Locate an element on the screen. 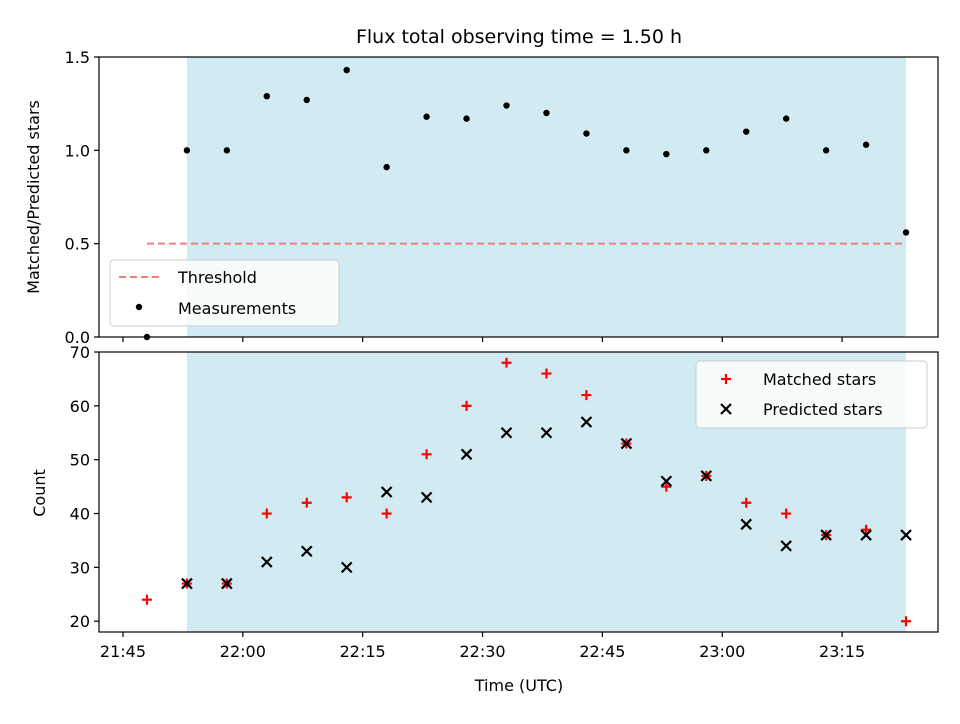  y-tick-label: 50 is located at coordinates (80, 460).